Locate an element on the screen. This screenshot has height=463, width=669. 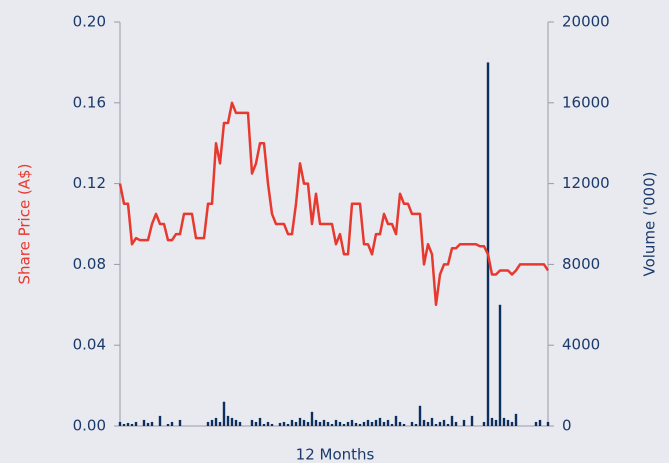
y2-tick-label: 0 is located at coordinates (567, 426).